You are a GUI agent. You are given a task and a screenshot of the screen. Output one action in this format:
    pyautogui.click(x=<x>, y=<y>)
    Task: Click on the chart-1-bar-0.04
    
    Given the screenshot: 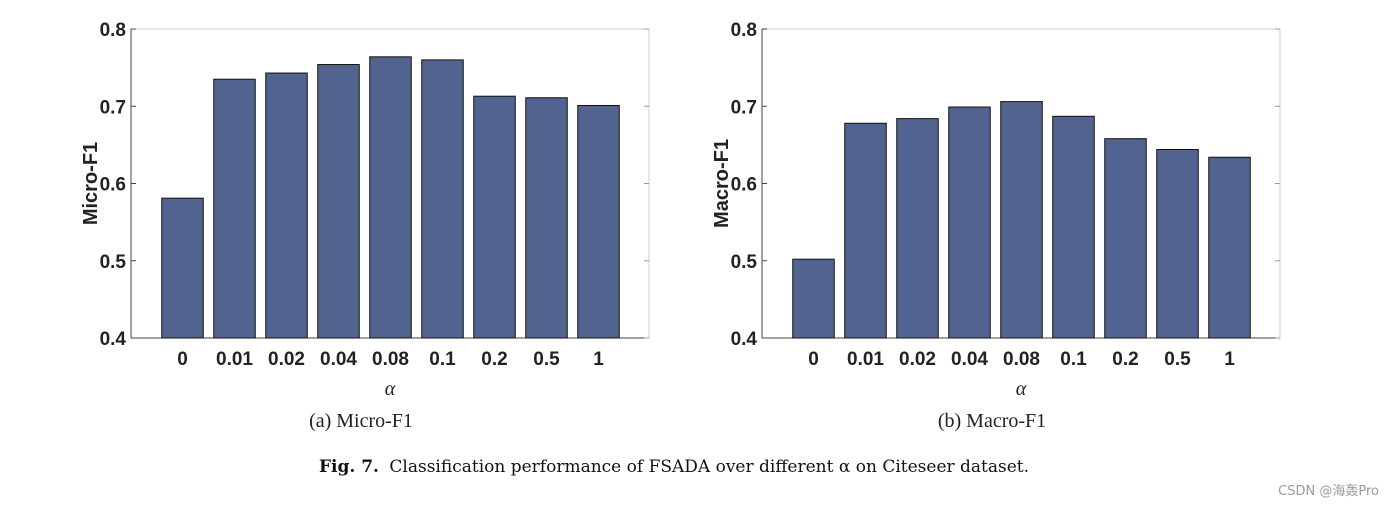 What is the action you would take?
    pyautogui.click(x=969, y=222)
    